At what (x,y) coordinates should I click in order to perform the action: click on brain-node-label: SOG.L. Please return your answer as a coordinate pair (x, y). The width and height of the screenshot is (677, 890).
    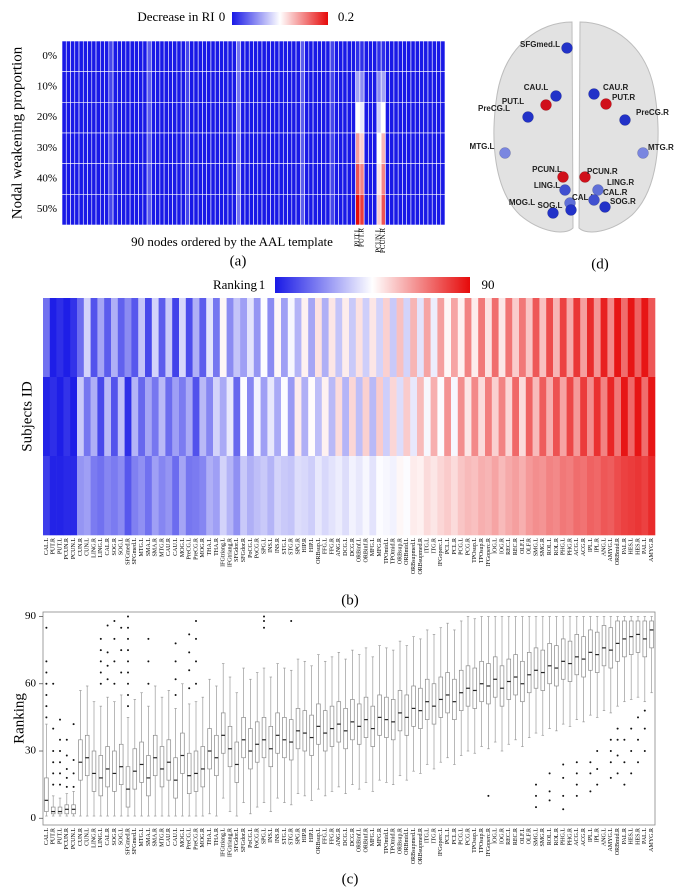
    Looking at the image, I should click on (550, 205).